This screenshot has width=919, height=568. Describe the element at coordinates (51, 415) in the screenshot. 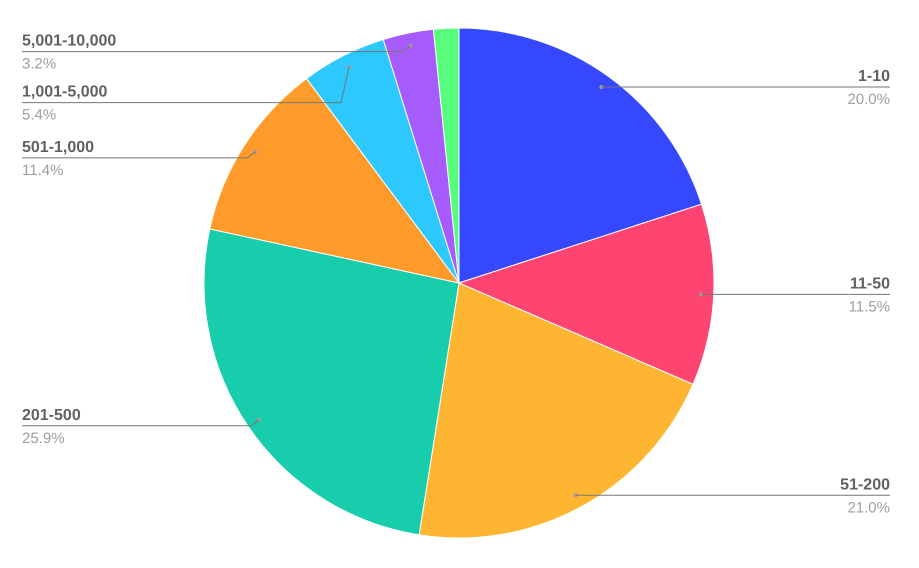

I see `slice-label: 201-500` at that location.